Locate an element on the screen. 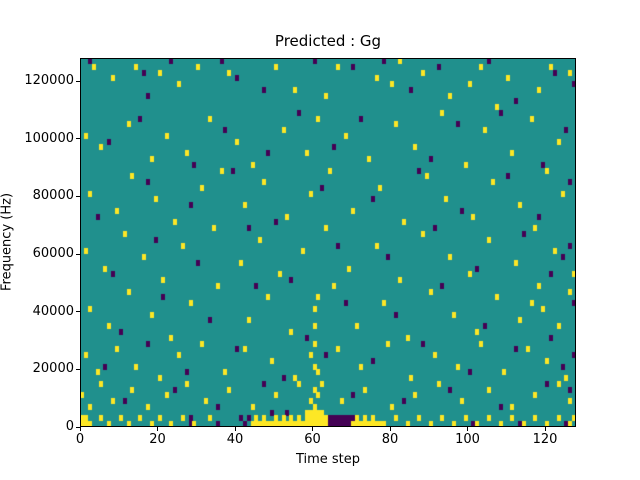 The height and width of the screenshot is (480, 640). y-tick-label: 60000 is located at coordinates (53, 254).